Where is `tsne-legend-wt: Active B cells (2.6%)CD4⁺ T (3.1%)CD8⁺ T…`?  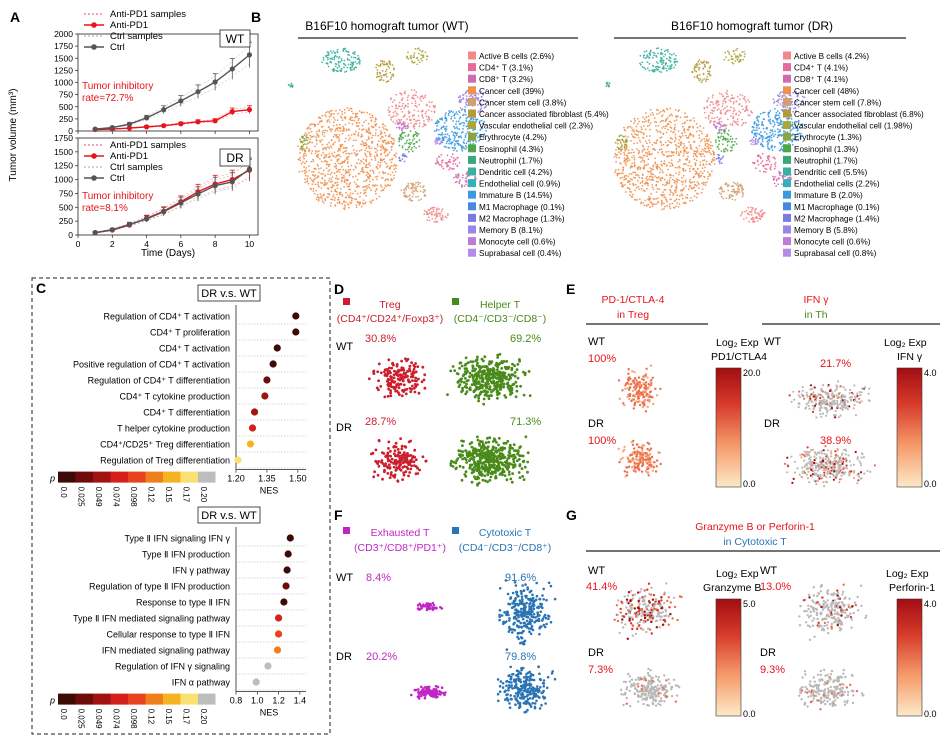 tsne-legend-wt: Active B cells (2.6%)CD4⁺ T (3.1%)CD8⁺ T… is located at coordinates (538, 154).